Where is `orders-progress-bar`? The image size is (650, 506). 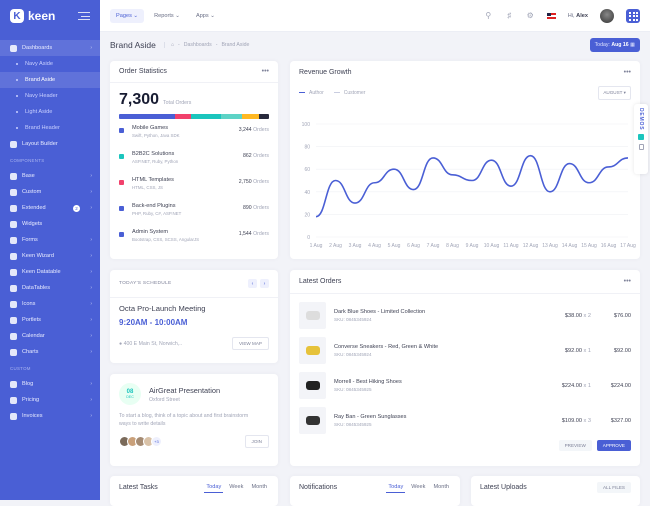
orders-progress-bar is located at coordinates (194, 116).